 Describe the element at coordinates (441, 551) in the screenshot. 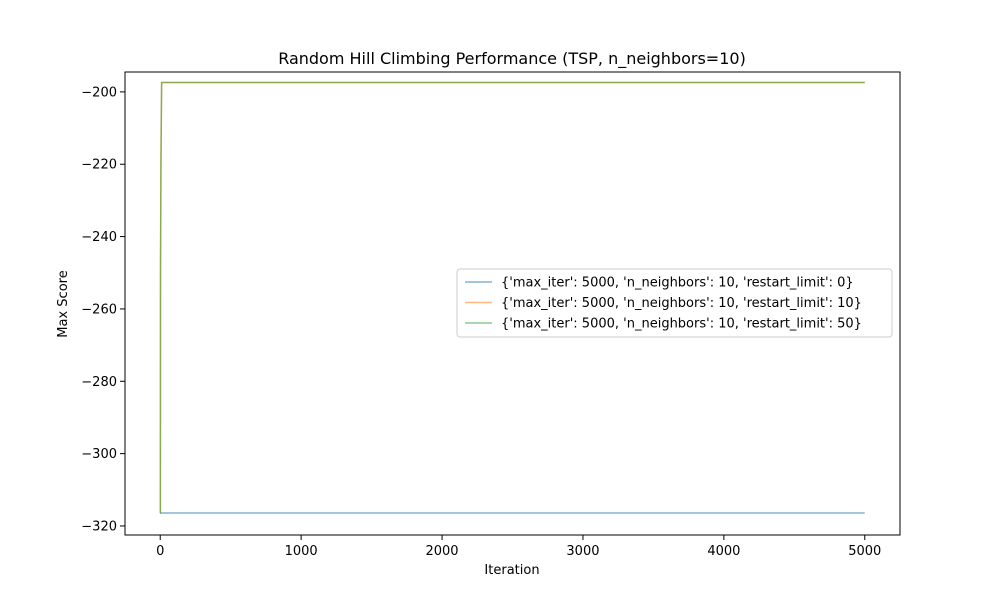

I see `x-tick-label: 2000` at that location.